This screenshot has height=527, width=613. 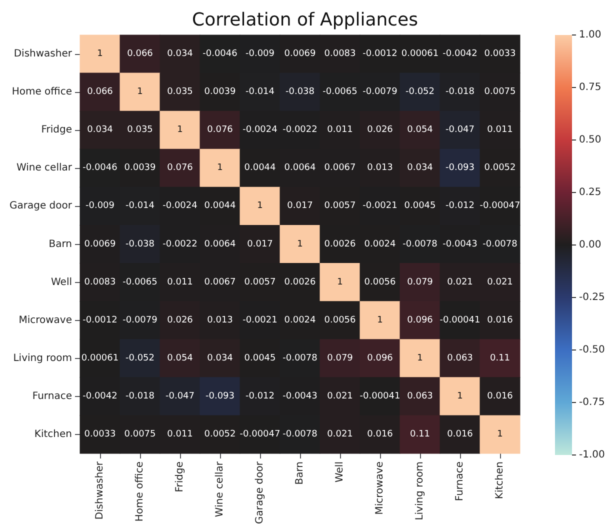 I want to click on data-label: 0.0044, so click(x=260, y=168).